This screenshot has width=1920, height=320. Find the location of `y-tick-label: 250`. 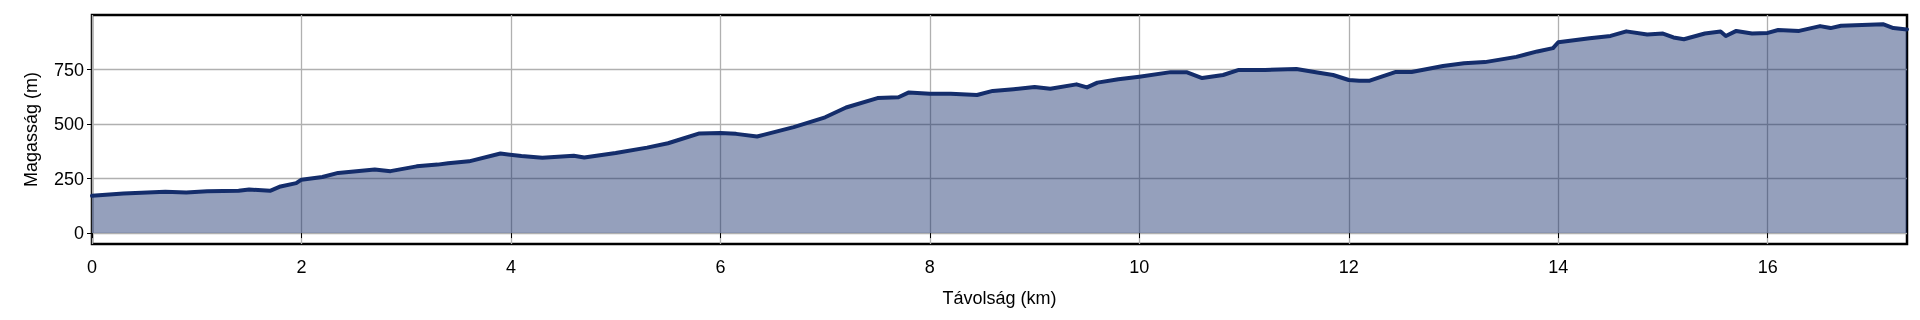

y-tick-label: 250 is located at coordinates (68, 178).